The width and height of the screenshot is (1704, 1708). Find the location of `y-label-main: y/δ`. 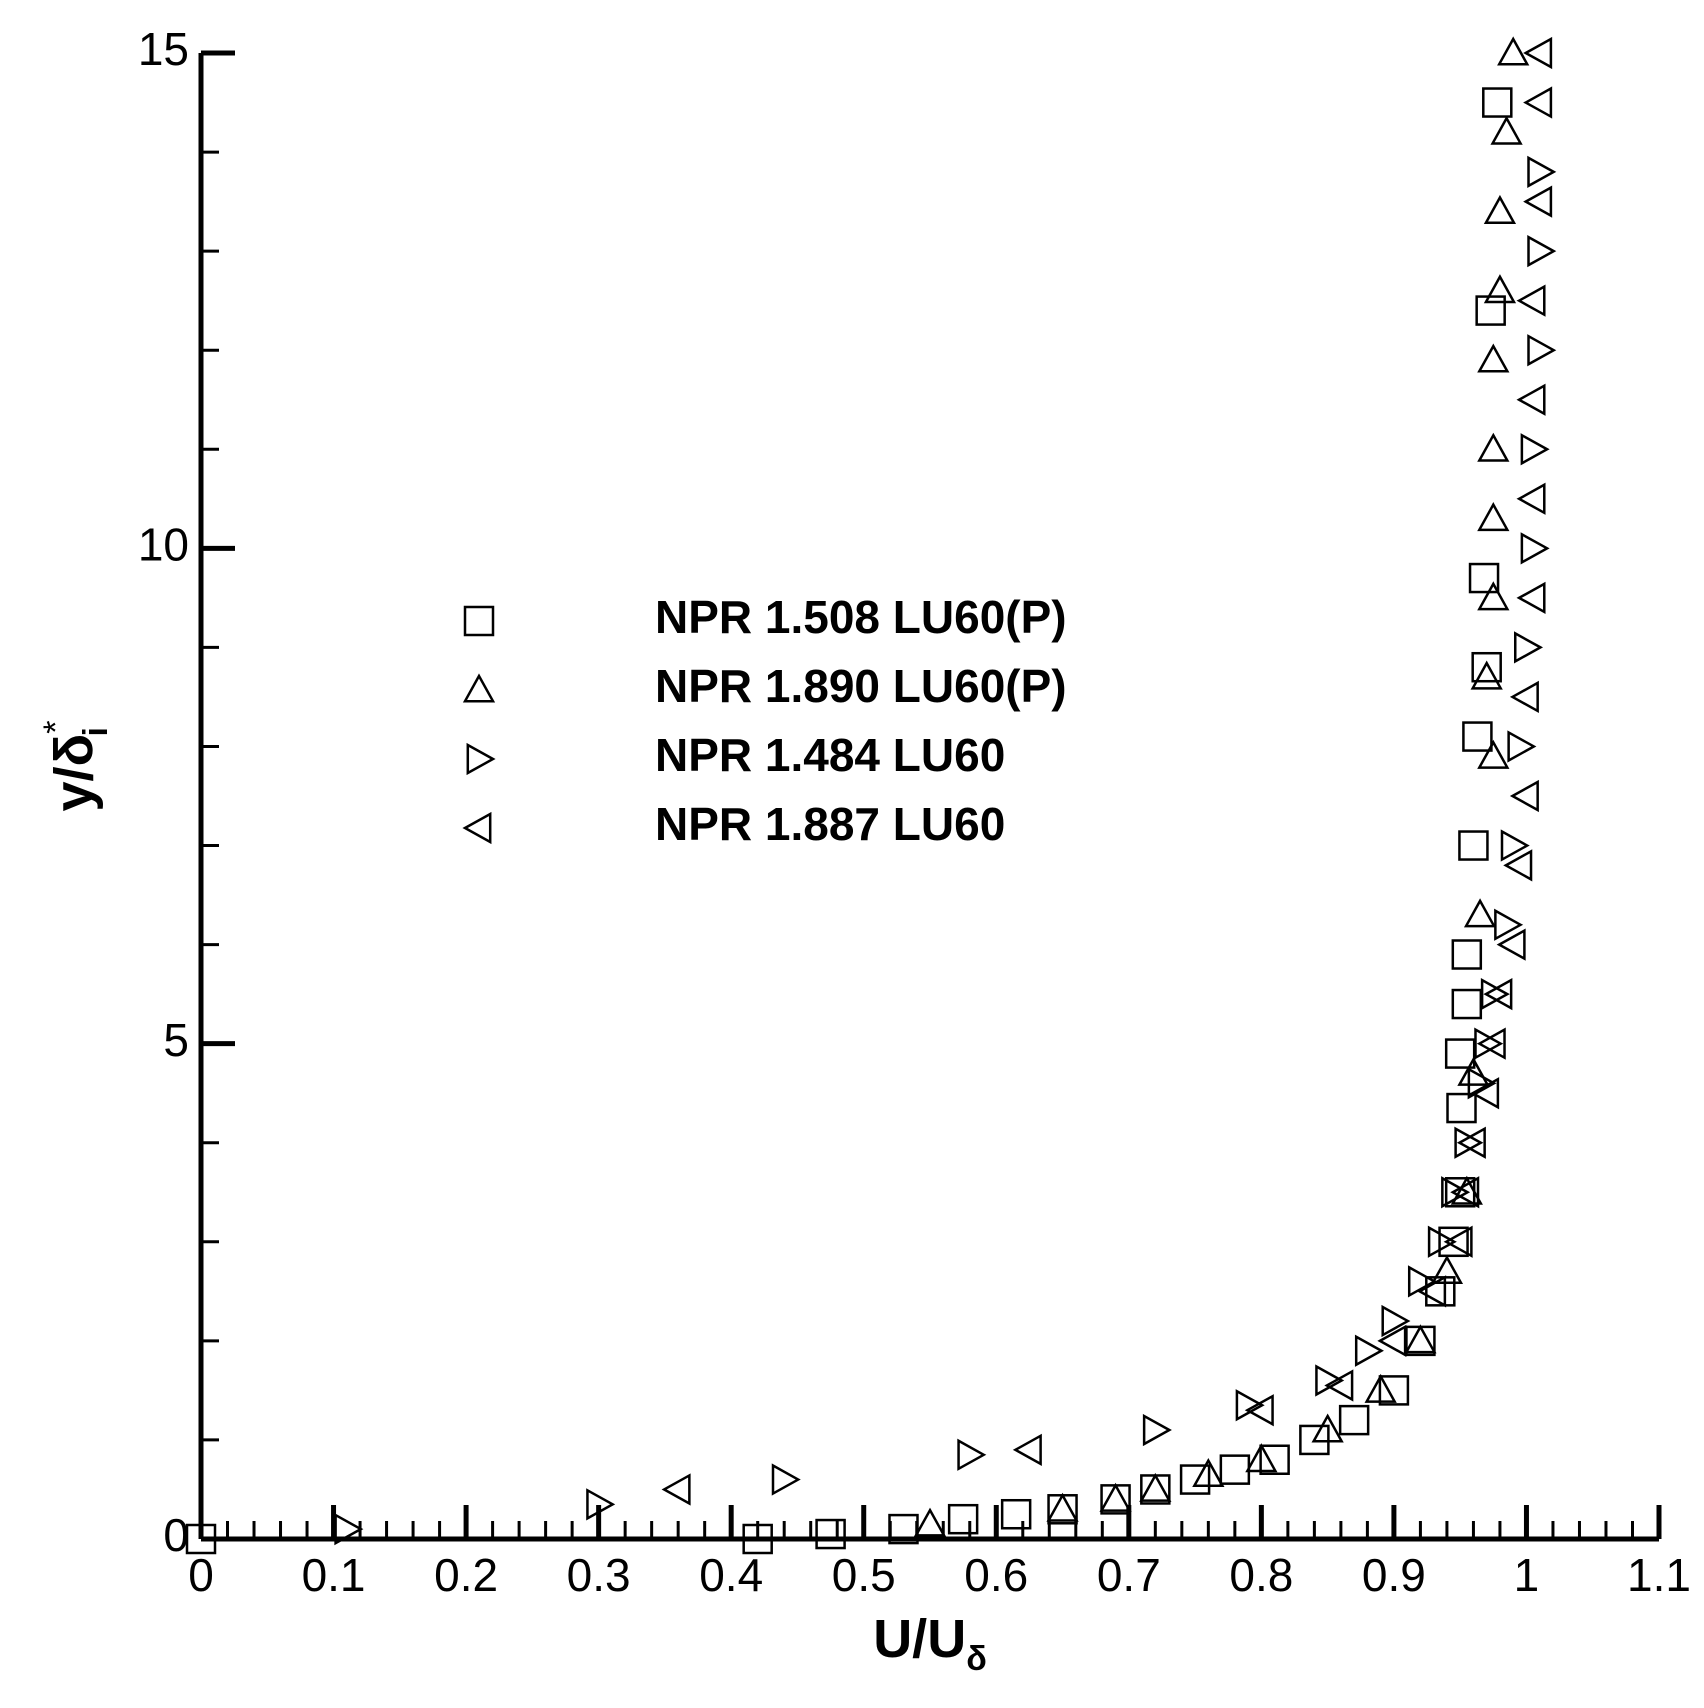

y-label-main: y/δ is located at coordinates (74, 773).